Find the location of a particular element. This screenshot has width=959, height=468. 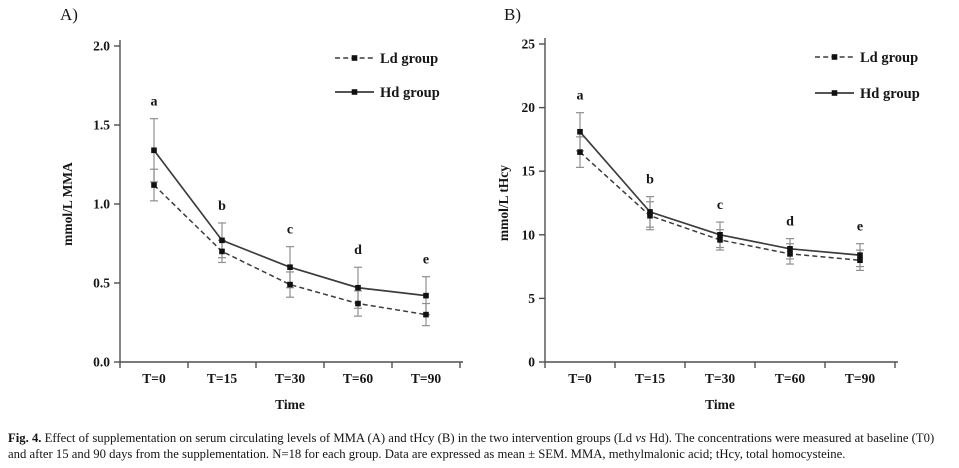

y-tick-label: 1.0 is located at coordinates (101, 204).